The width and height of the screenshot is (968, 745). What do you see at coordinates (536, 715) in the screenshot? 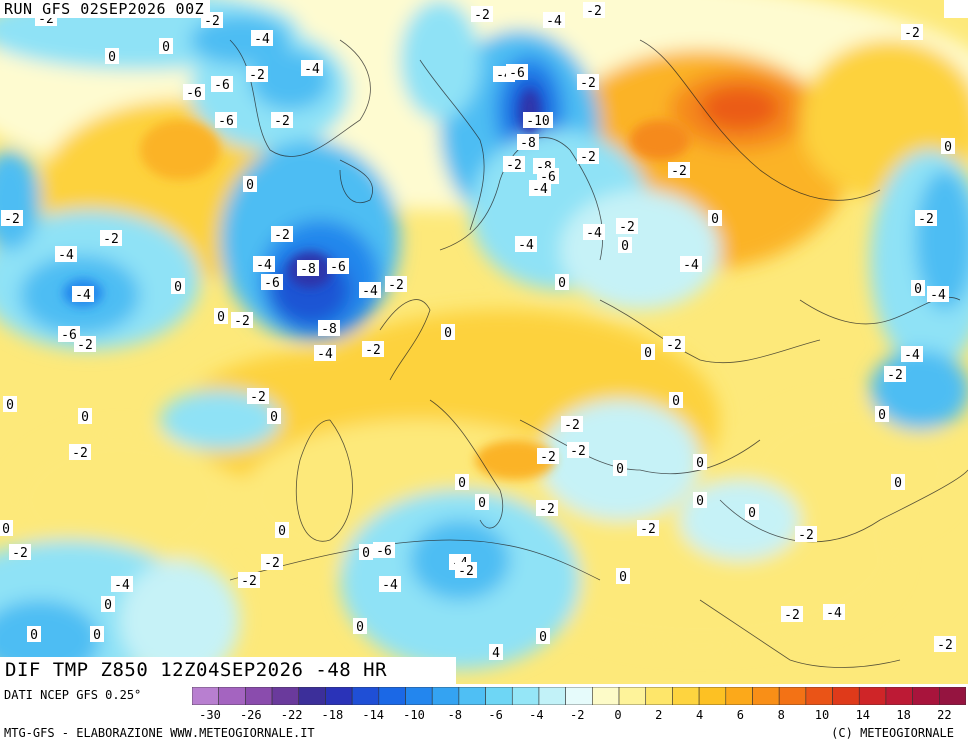
I see `legend-tick-label: -4` at bounding box center [536, 715].